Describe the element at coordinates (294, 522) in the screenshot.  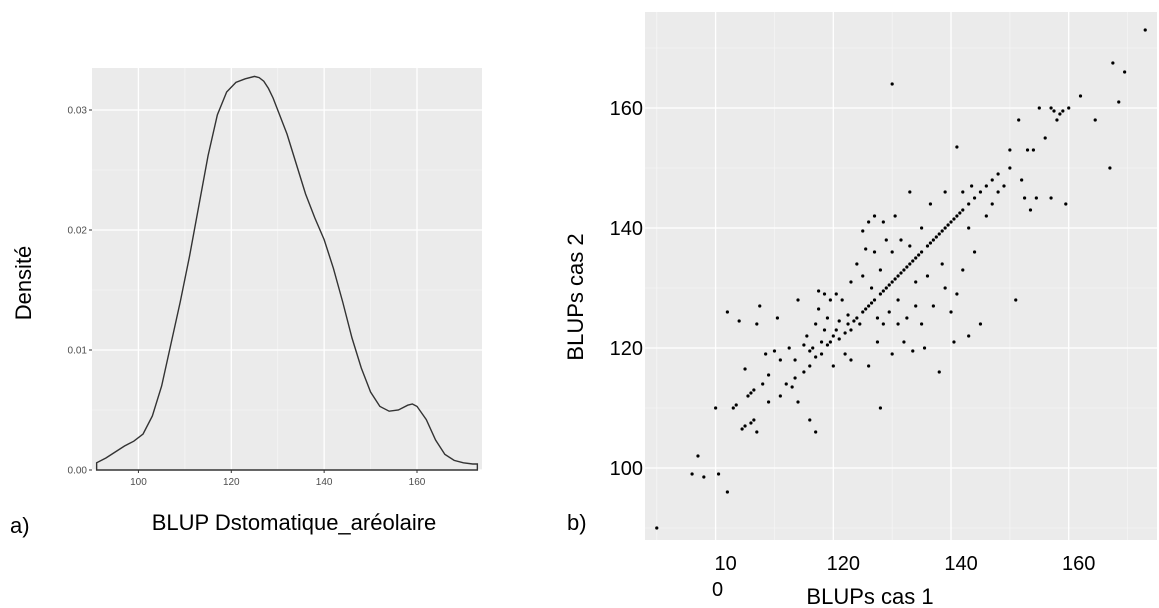
I see `density-x-axis-title: BLUP Dstomatique_aréolaire` at that location.